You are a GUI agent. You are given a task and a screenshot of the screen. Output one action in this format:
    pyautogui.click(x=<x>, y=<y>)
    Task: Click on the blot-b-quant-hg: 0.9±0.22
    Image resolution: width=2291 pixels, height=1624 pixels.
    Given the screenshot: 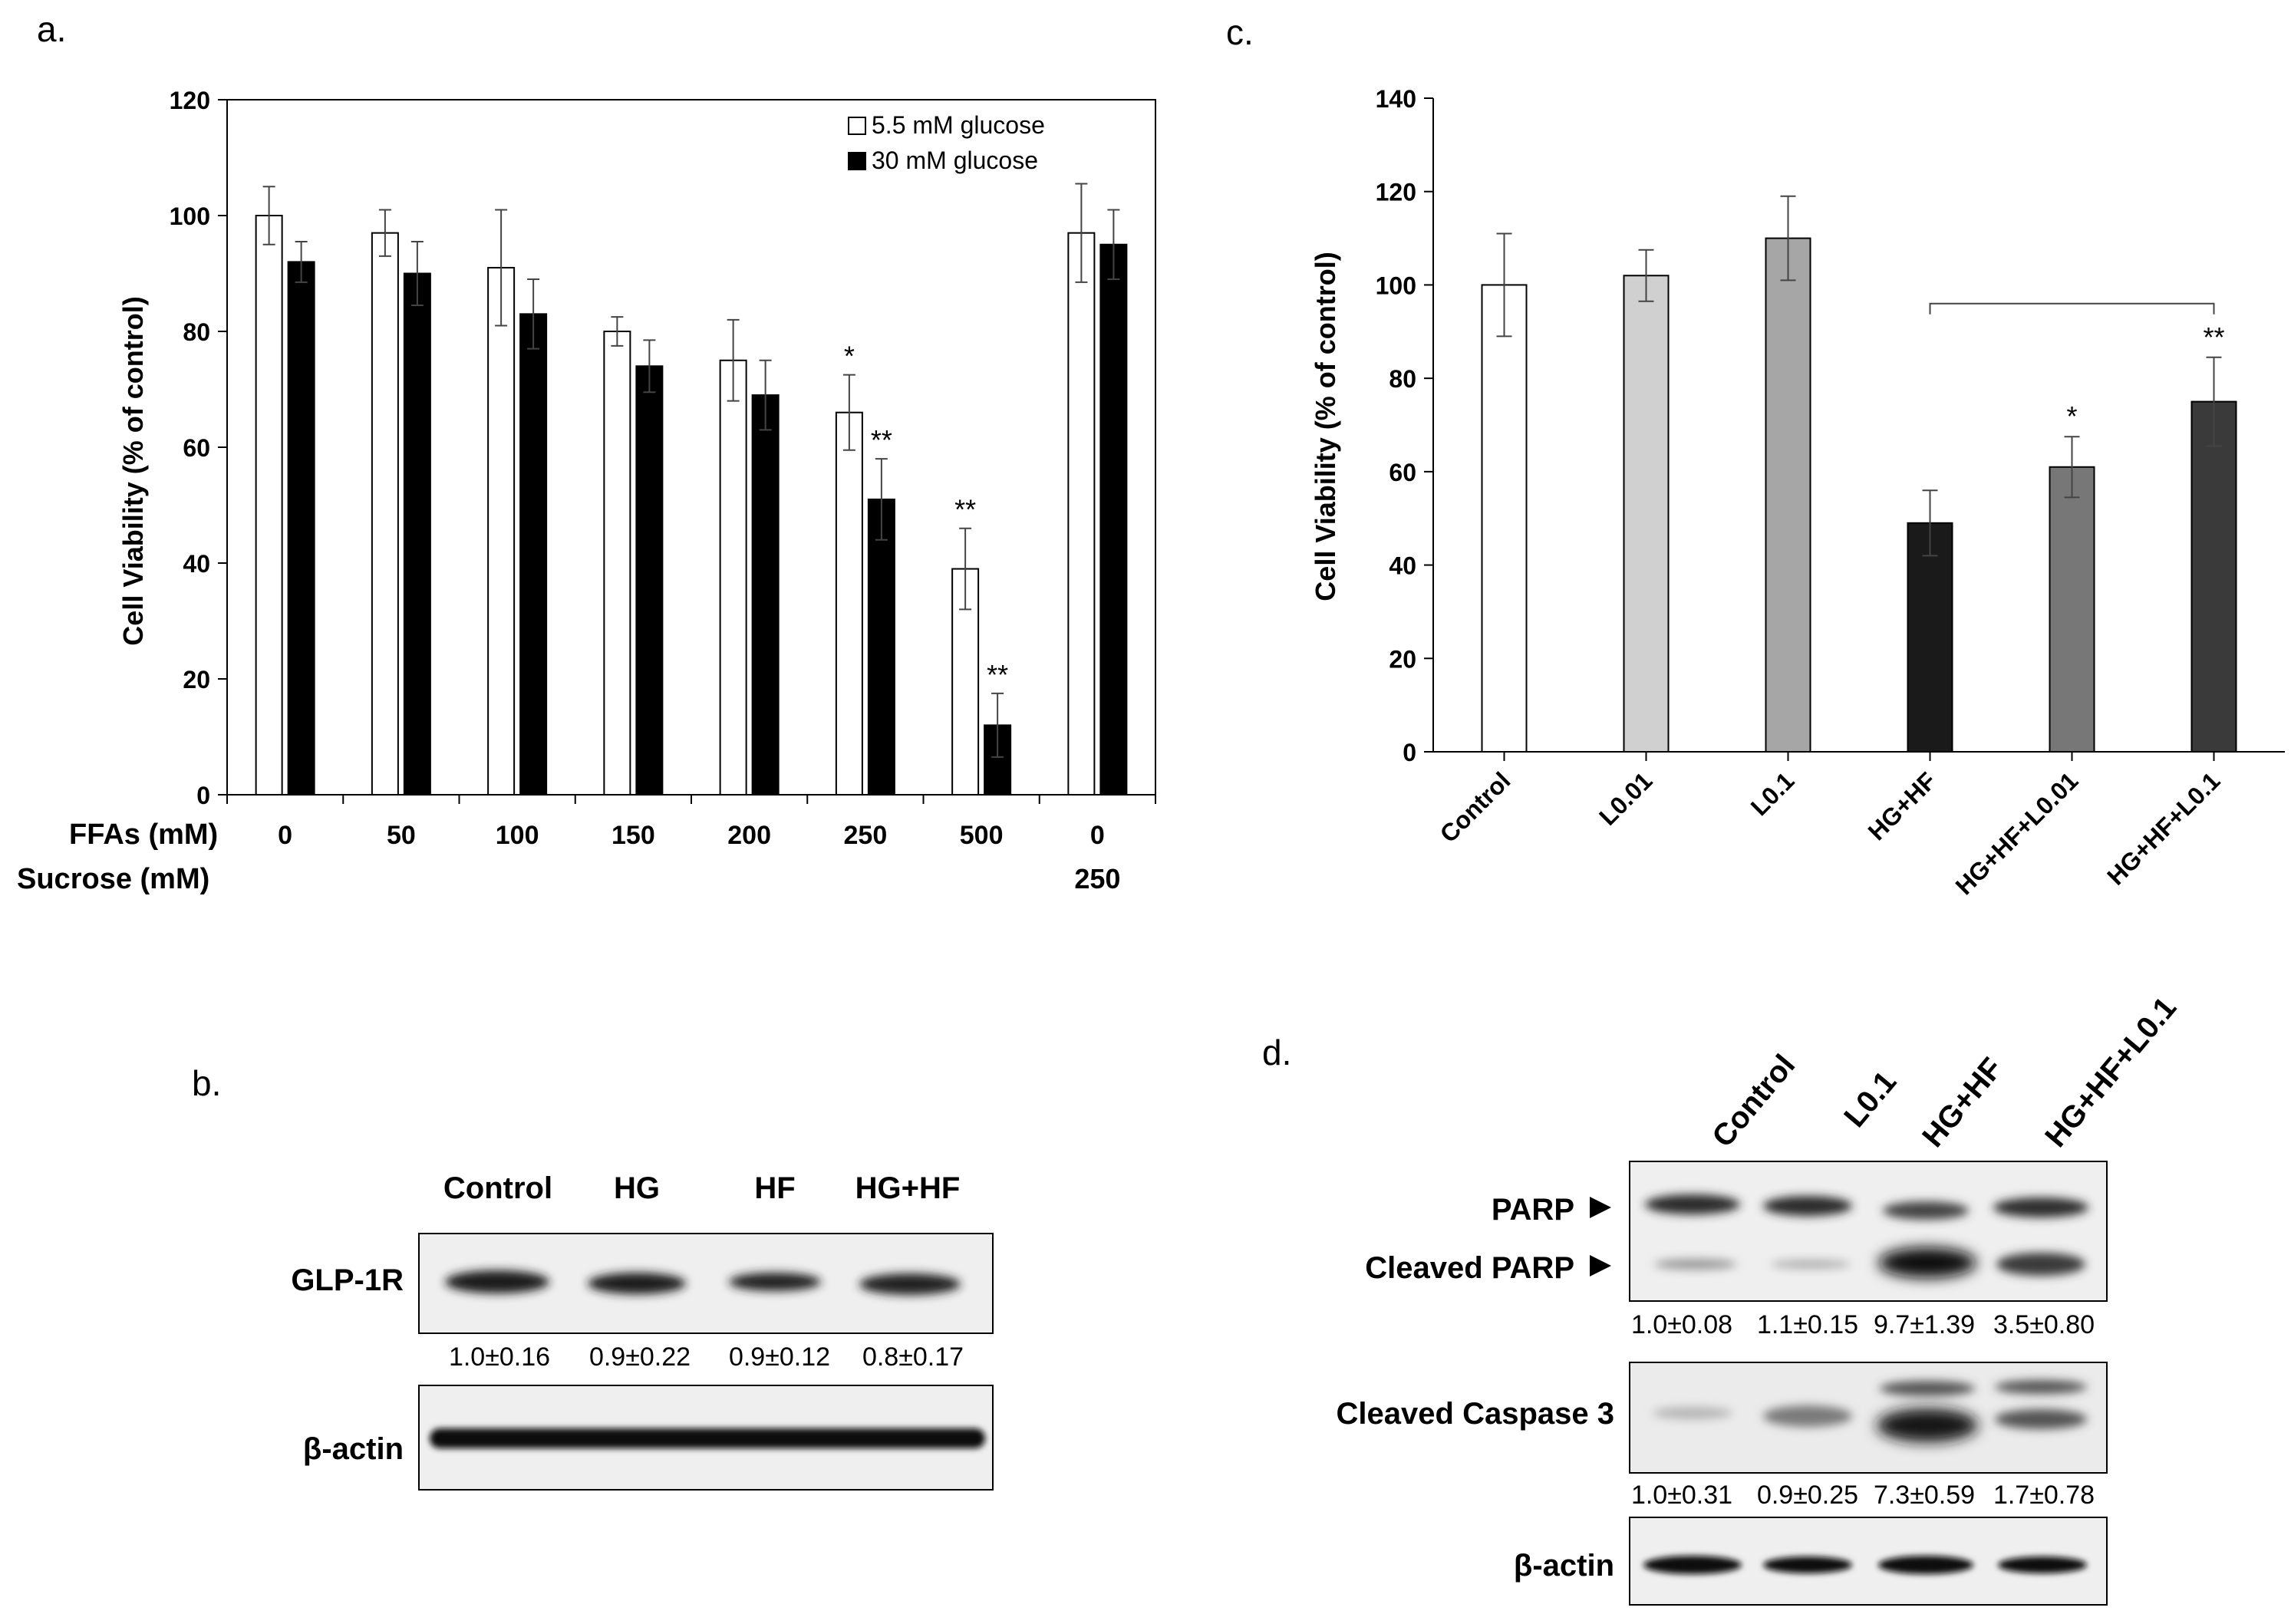 What is the action you would take?
    pyautogui.click(x=640, y=1357)
    